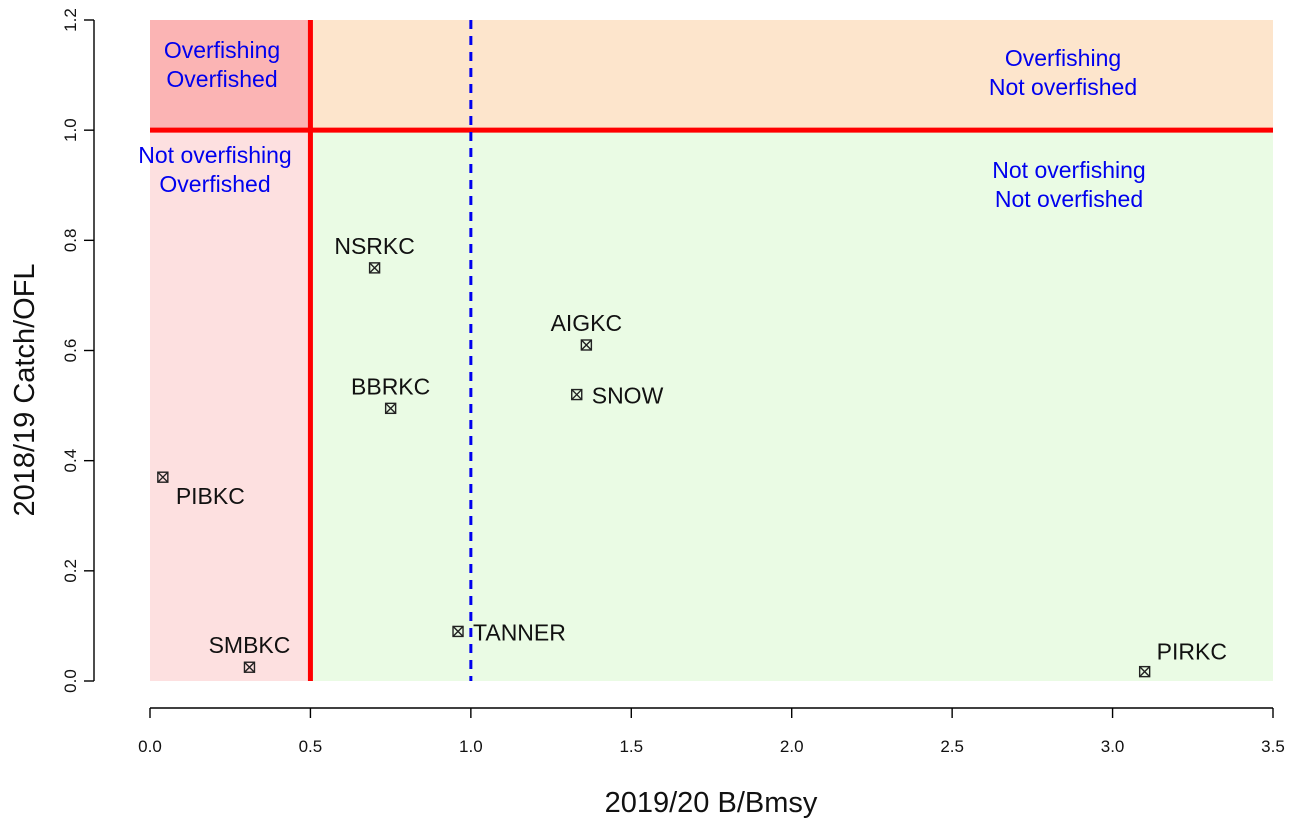 The height and width of the screenshot is (818, 1292). I want to click on y-tick-label-1: 0.2, so click(70, 571).